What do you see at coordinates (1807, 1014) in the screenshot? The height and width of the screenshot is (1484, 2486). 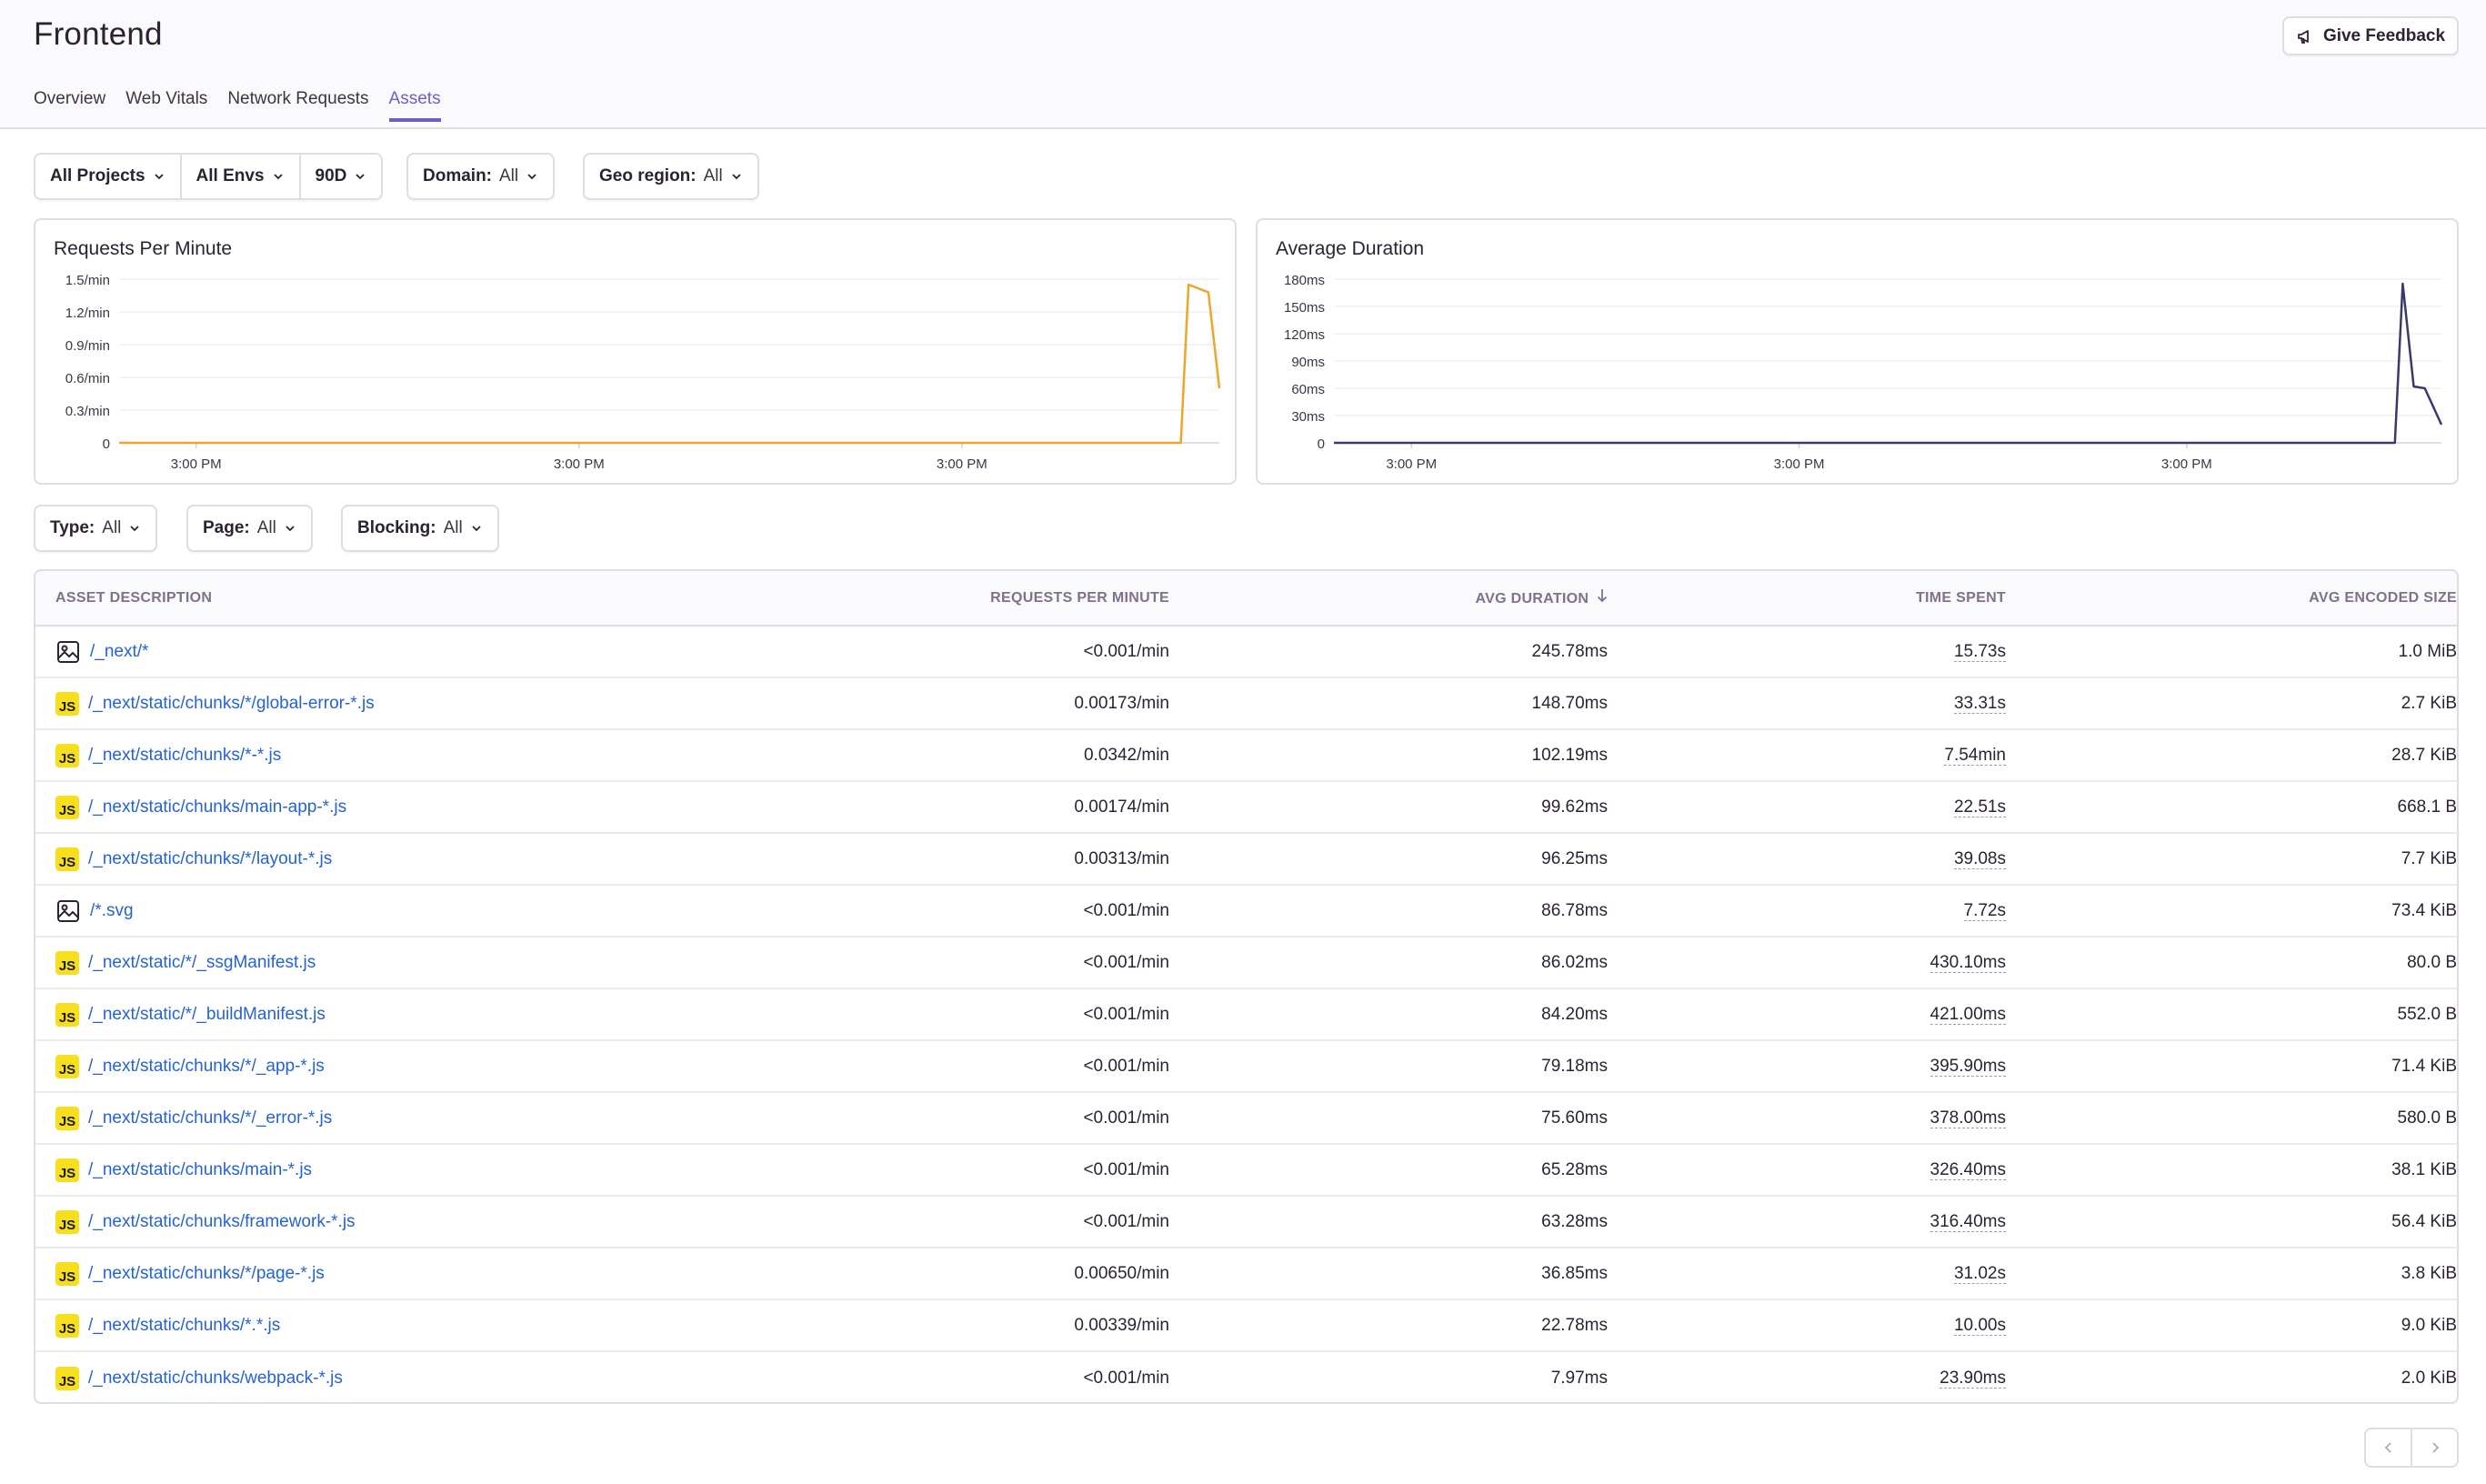 I see `time-spent-cell: 421.00ms` at bounding box center [1807, 1014].